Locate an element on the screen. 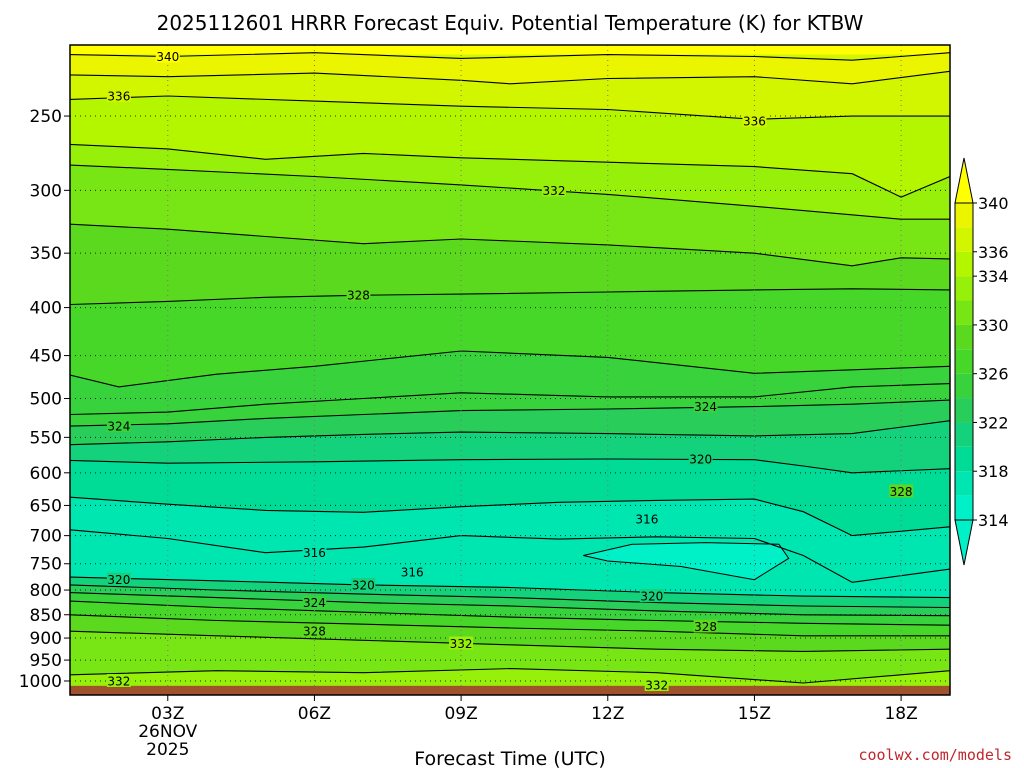  y-tick-label: 1000 is located at coordinates (40, 682).